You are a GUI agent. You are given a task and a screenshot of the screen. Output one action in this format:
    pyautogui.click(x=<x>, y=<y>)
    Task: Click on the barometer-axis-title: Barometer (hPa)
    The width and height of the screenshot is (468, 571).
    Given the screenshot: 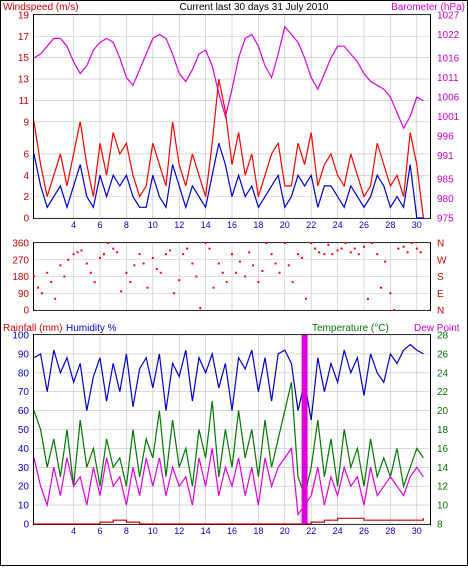 What is the action you would take?
    pyautogui.click(x=428, y=7)
    